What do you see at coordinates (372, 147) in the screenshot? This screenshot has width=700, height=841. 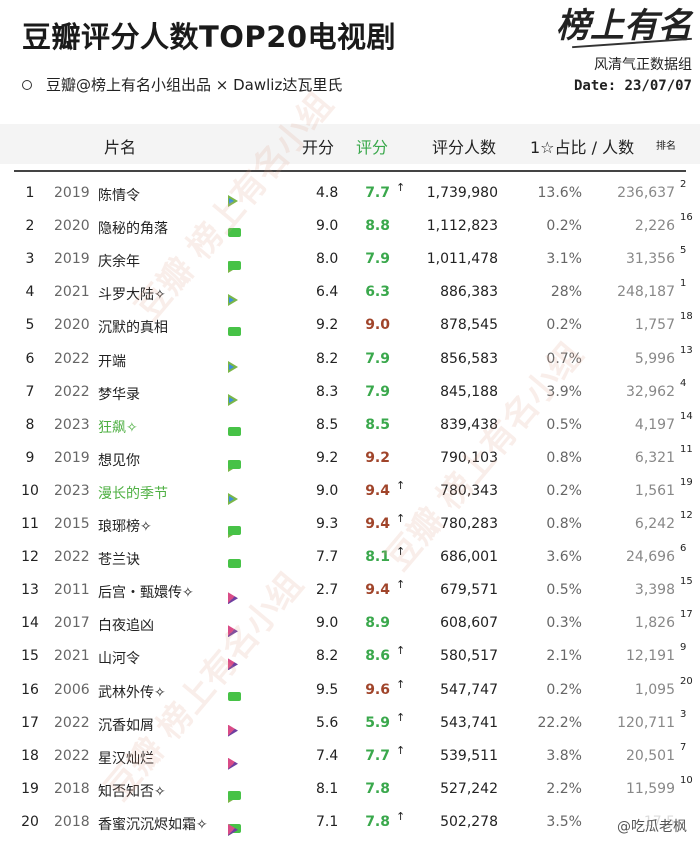 I see `col-score: 评分` at bounding box center [372, 147].